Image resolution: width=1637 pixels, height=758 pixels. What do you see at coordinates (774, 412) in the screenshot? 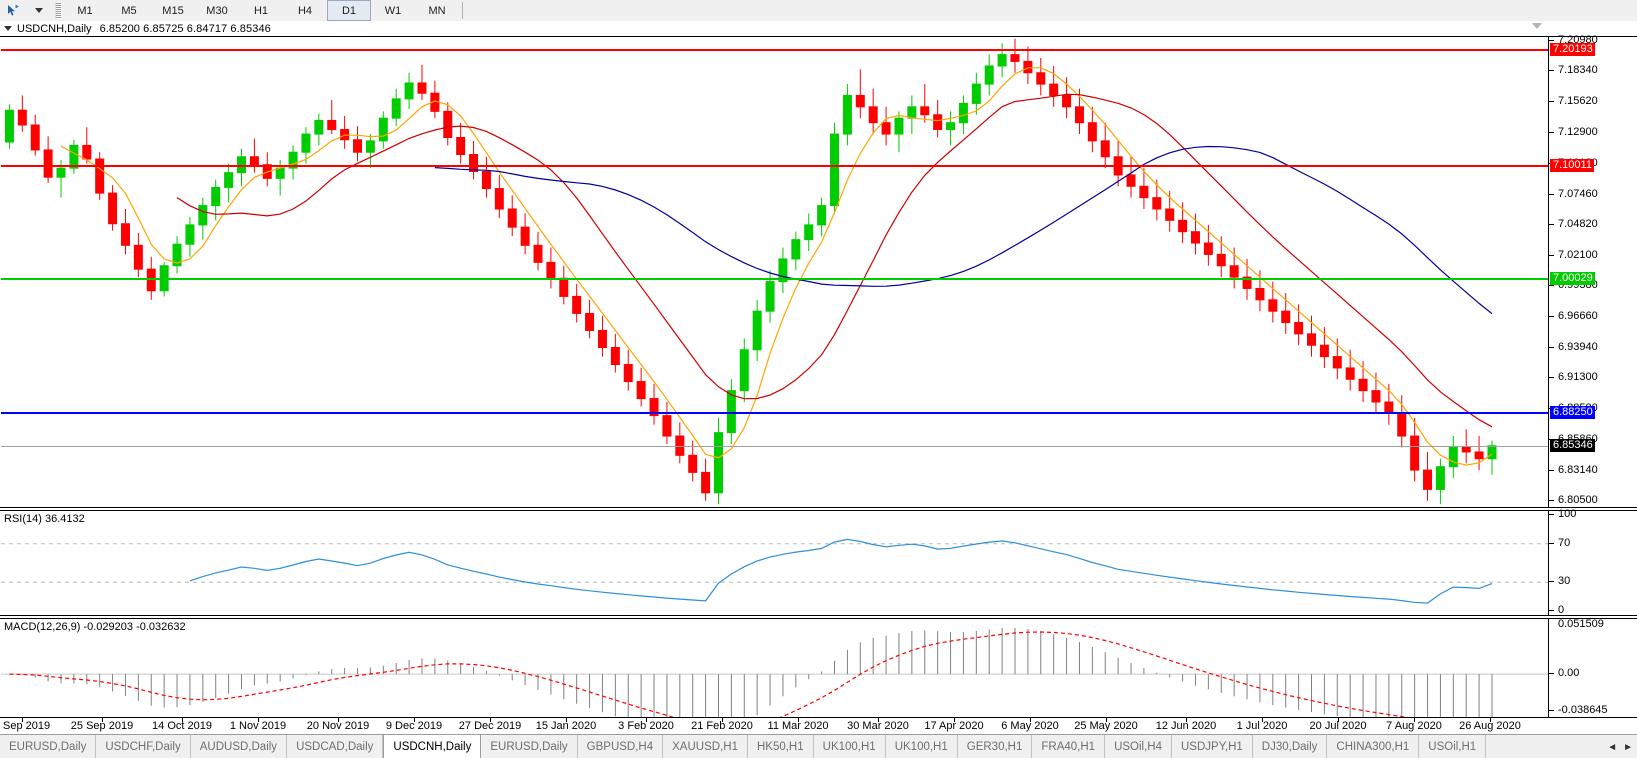
I see `level-line-support-blue` at bounding box center [774, 412].